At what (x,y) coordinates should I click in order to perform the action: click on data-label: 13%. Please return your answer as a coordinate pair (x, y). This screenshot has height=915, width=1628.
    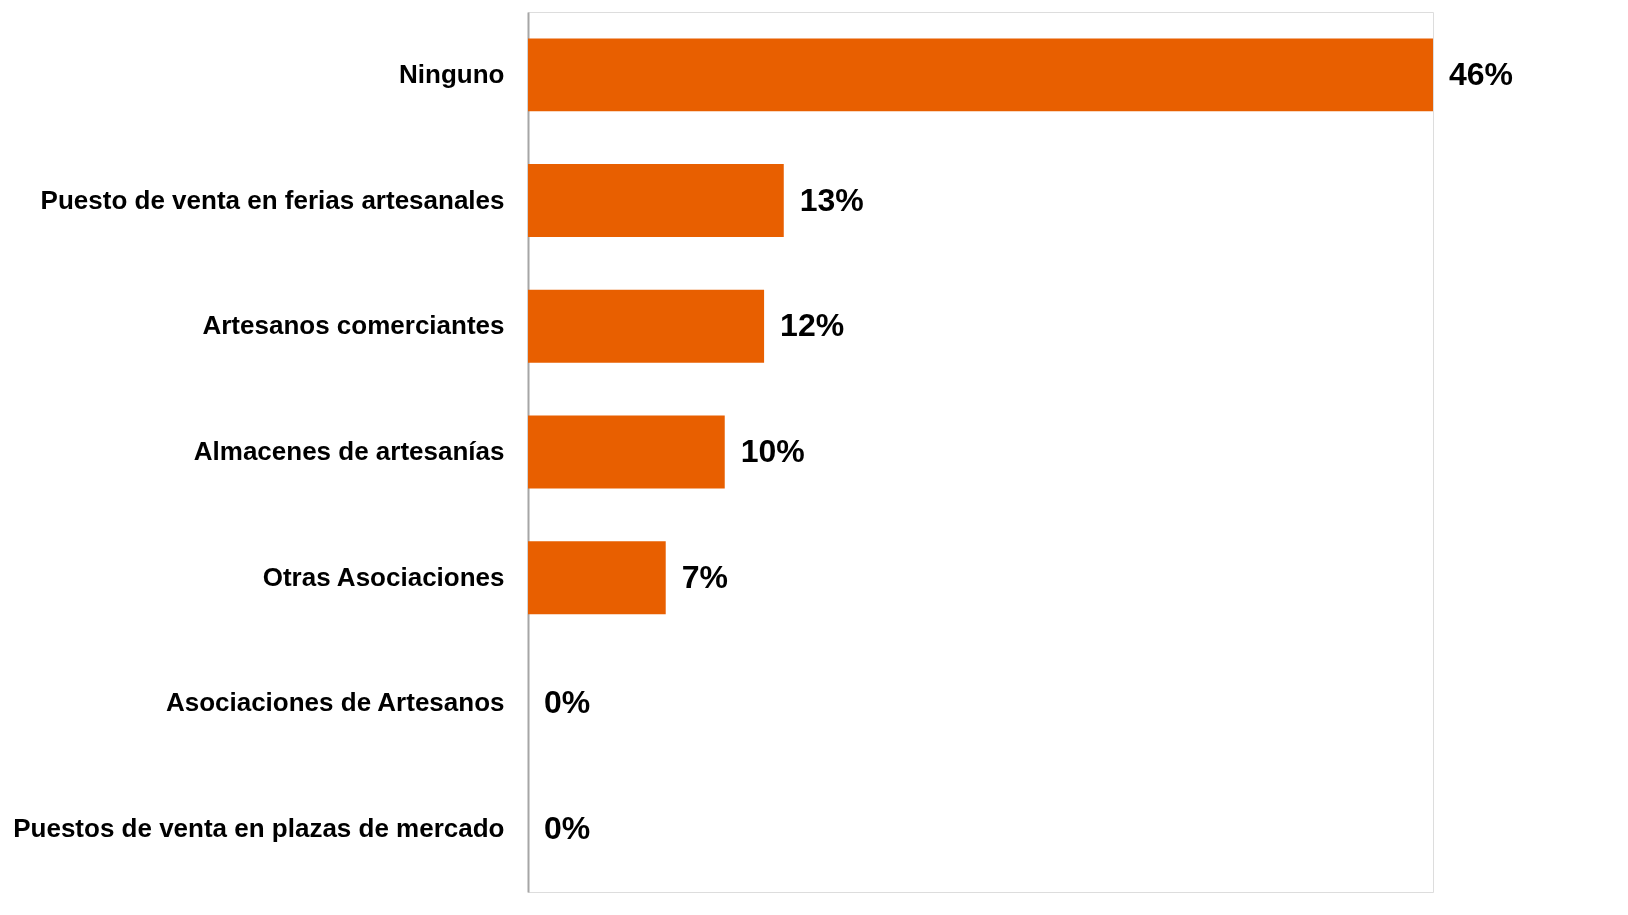
    Looking at the image, I should click on (831, 199).